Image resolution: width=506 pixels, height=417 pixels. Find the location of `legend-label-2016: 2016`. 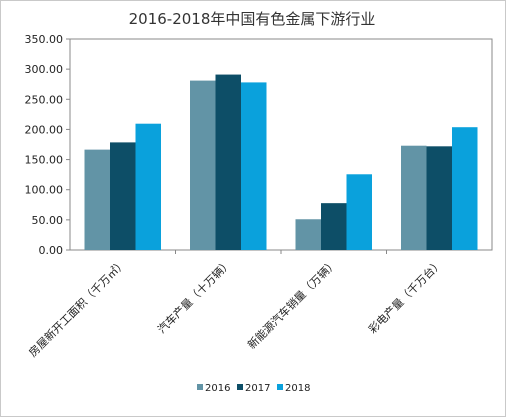

legend-label-2016: 2016 is located at coordinates (217, 388).